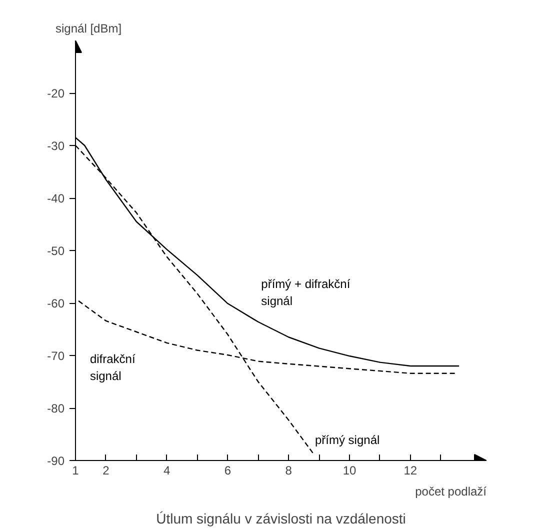 The width and height of the screenshot is (536, 531). Describe the element at coordinates (76, 471) in the screenshot. I see `x-tick-label: 1` at that location.